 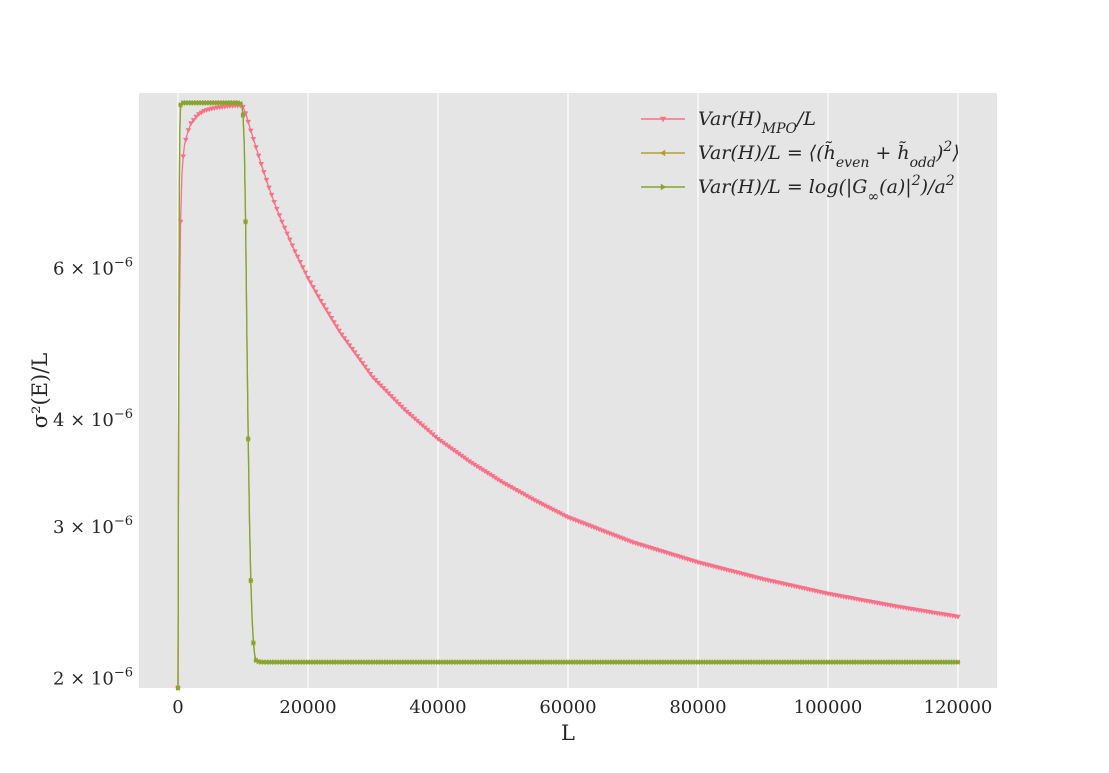 I want to click on legend-marker, so click(x=663, y=119).